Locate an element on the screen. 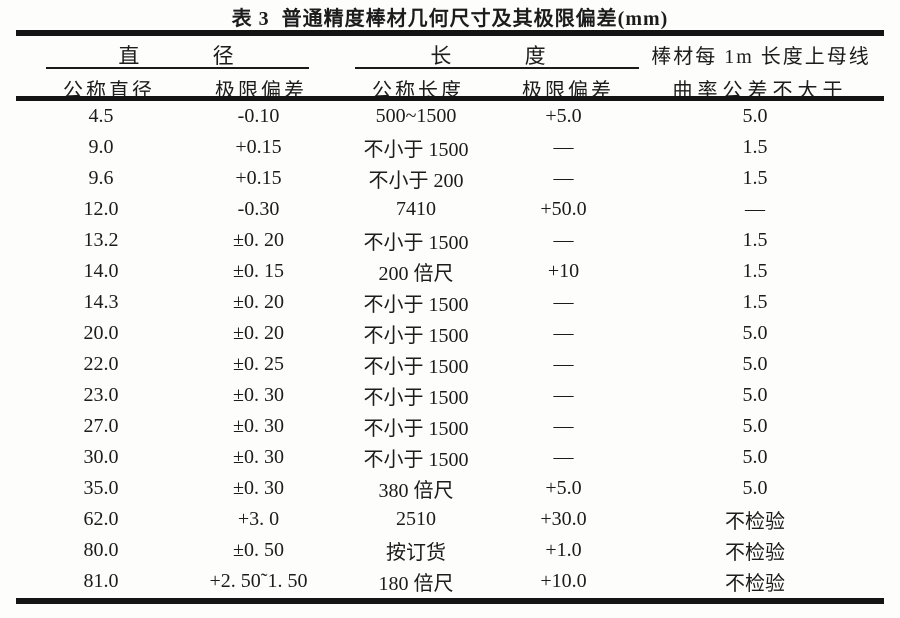 Image resolution: width=900 pixels, height=618 pixels. cell-nominal-diameter: 13.2 is located at coordinates (101, 240).